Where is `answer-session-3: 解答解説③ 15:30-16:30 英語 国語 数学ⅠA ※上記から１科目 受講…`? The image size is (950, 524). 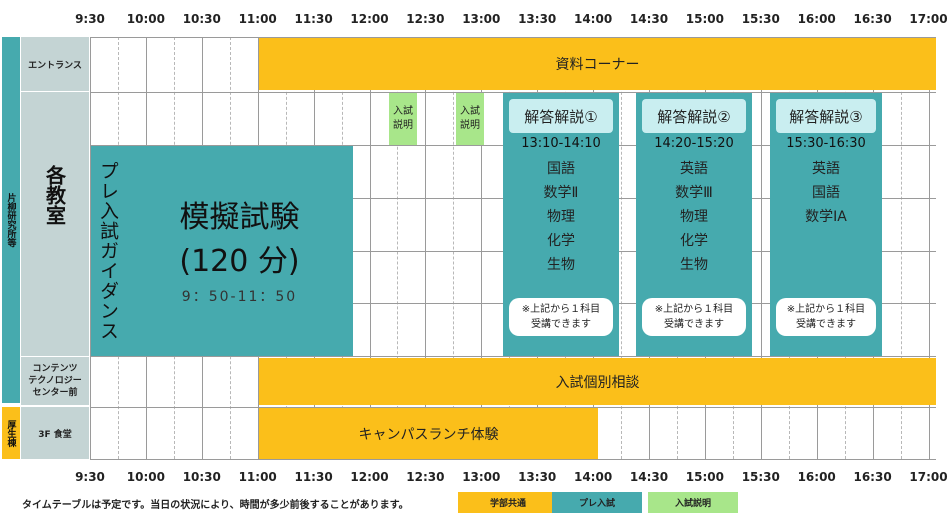 answer-session-3: 解答解説③ 15:30-16:30 英語 国語 数学ⅠA ※上記から１科目 受講… is located at coordinates (826, 224).